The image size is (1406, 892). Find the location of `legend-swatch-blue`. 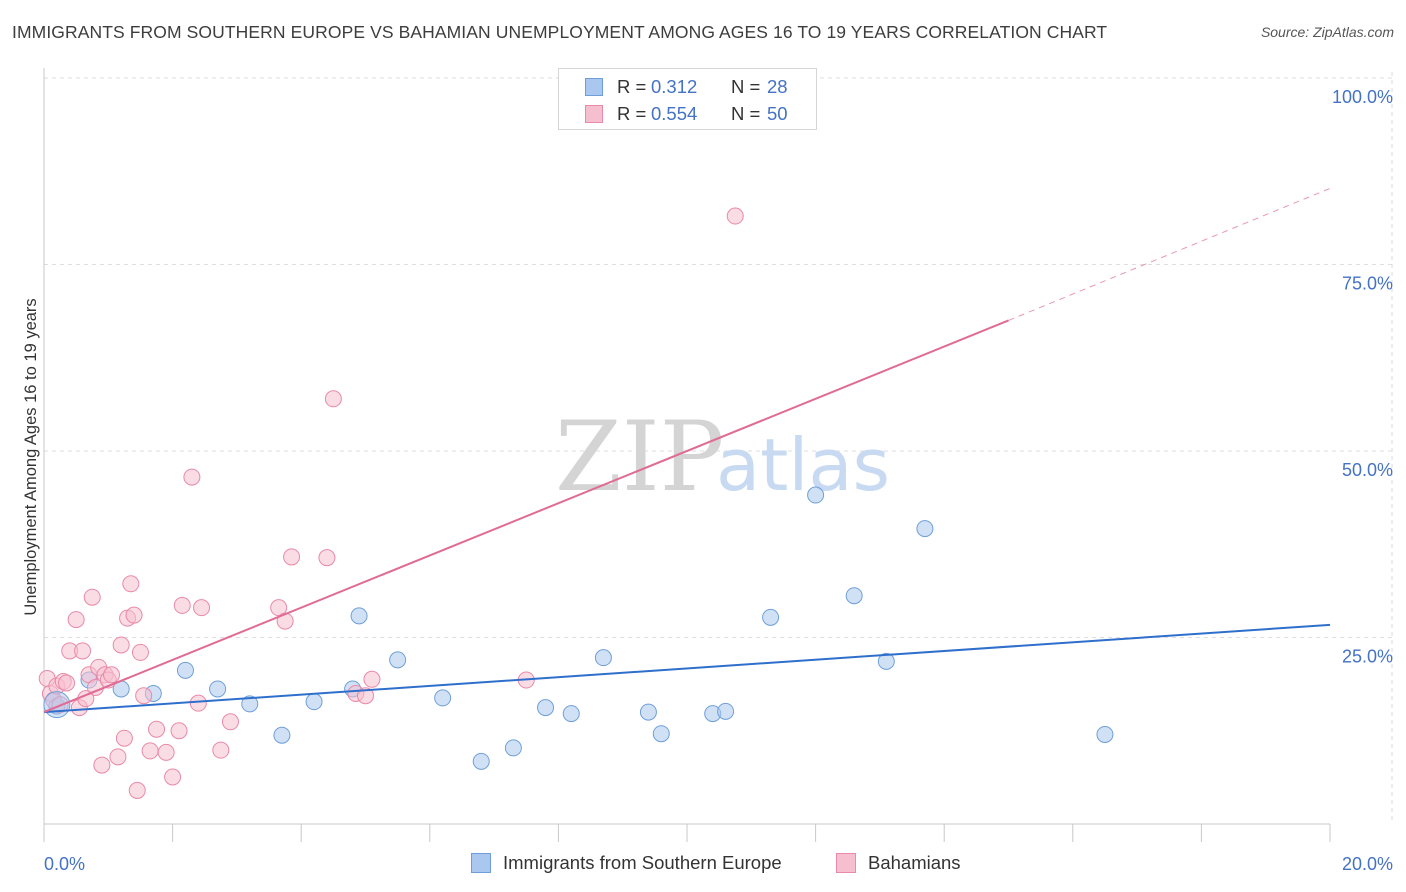

legend-swatch-blue is located at coordinates (594, 87).